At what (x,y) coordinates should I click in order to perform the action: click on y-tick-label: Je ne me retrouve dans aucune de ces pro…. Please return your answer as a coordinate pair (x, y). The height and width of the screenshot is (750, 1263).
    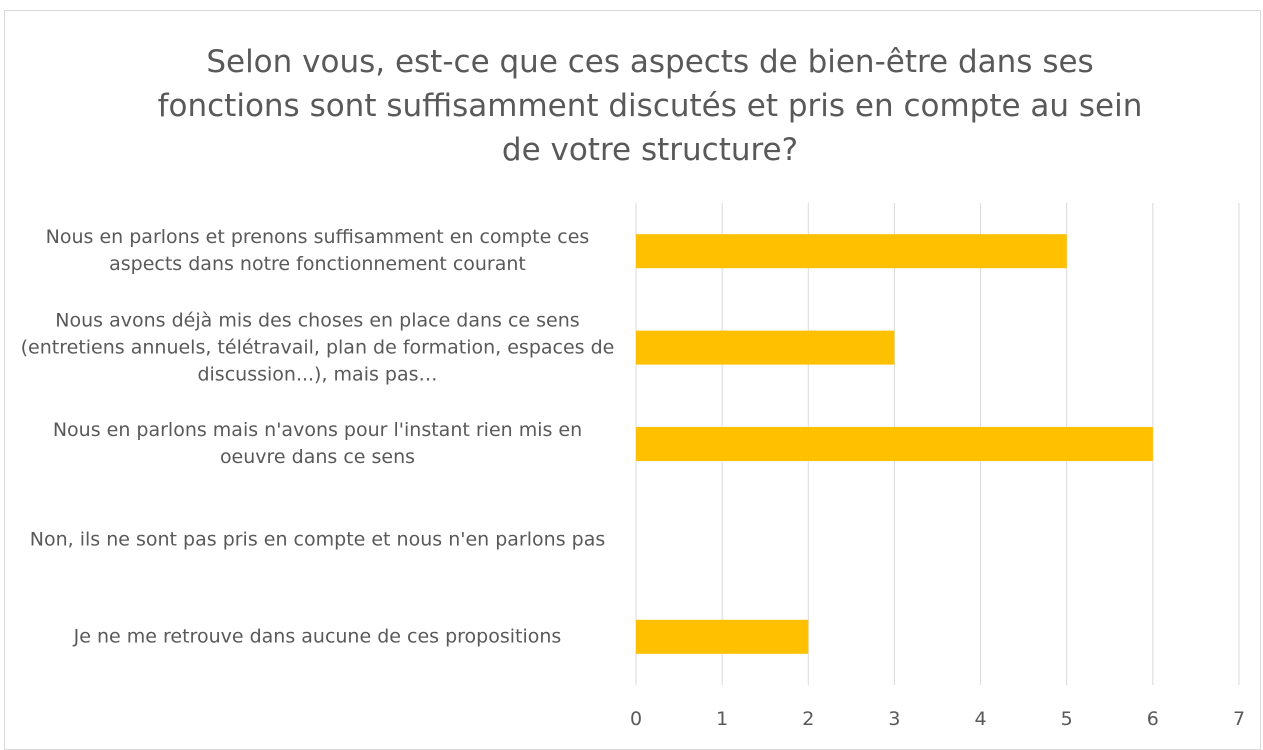
    Looking at the image, I should click on (317, 636).